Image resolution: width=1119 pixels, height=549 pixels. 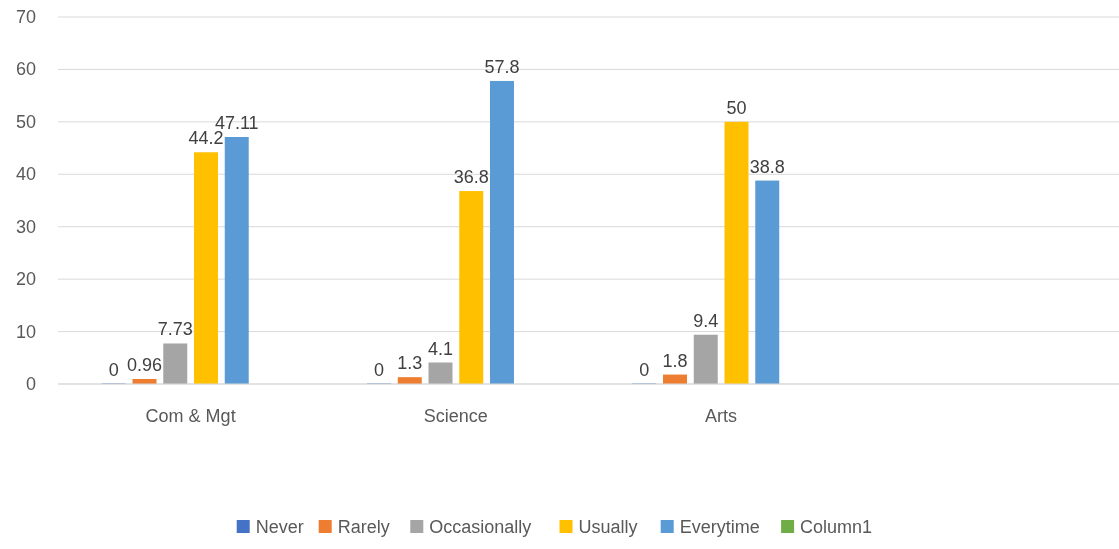 What do you see at coordinates (721, 416) in the screenshot?
I see `x-tick-label: Arts` at bounding box center [721, 416].